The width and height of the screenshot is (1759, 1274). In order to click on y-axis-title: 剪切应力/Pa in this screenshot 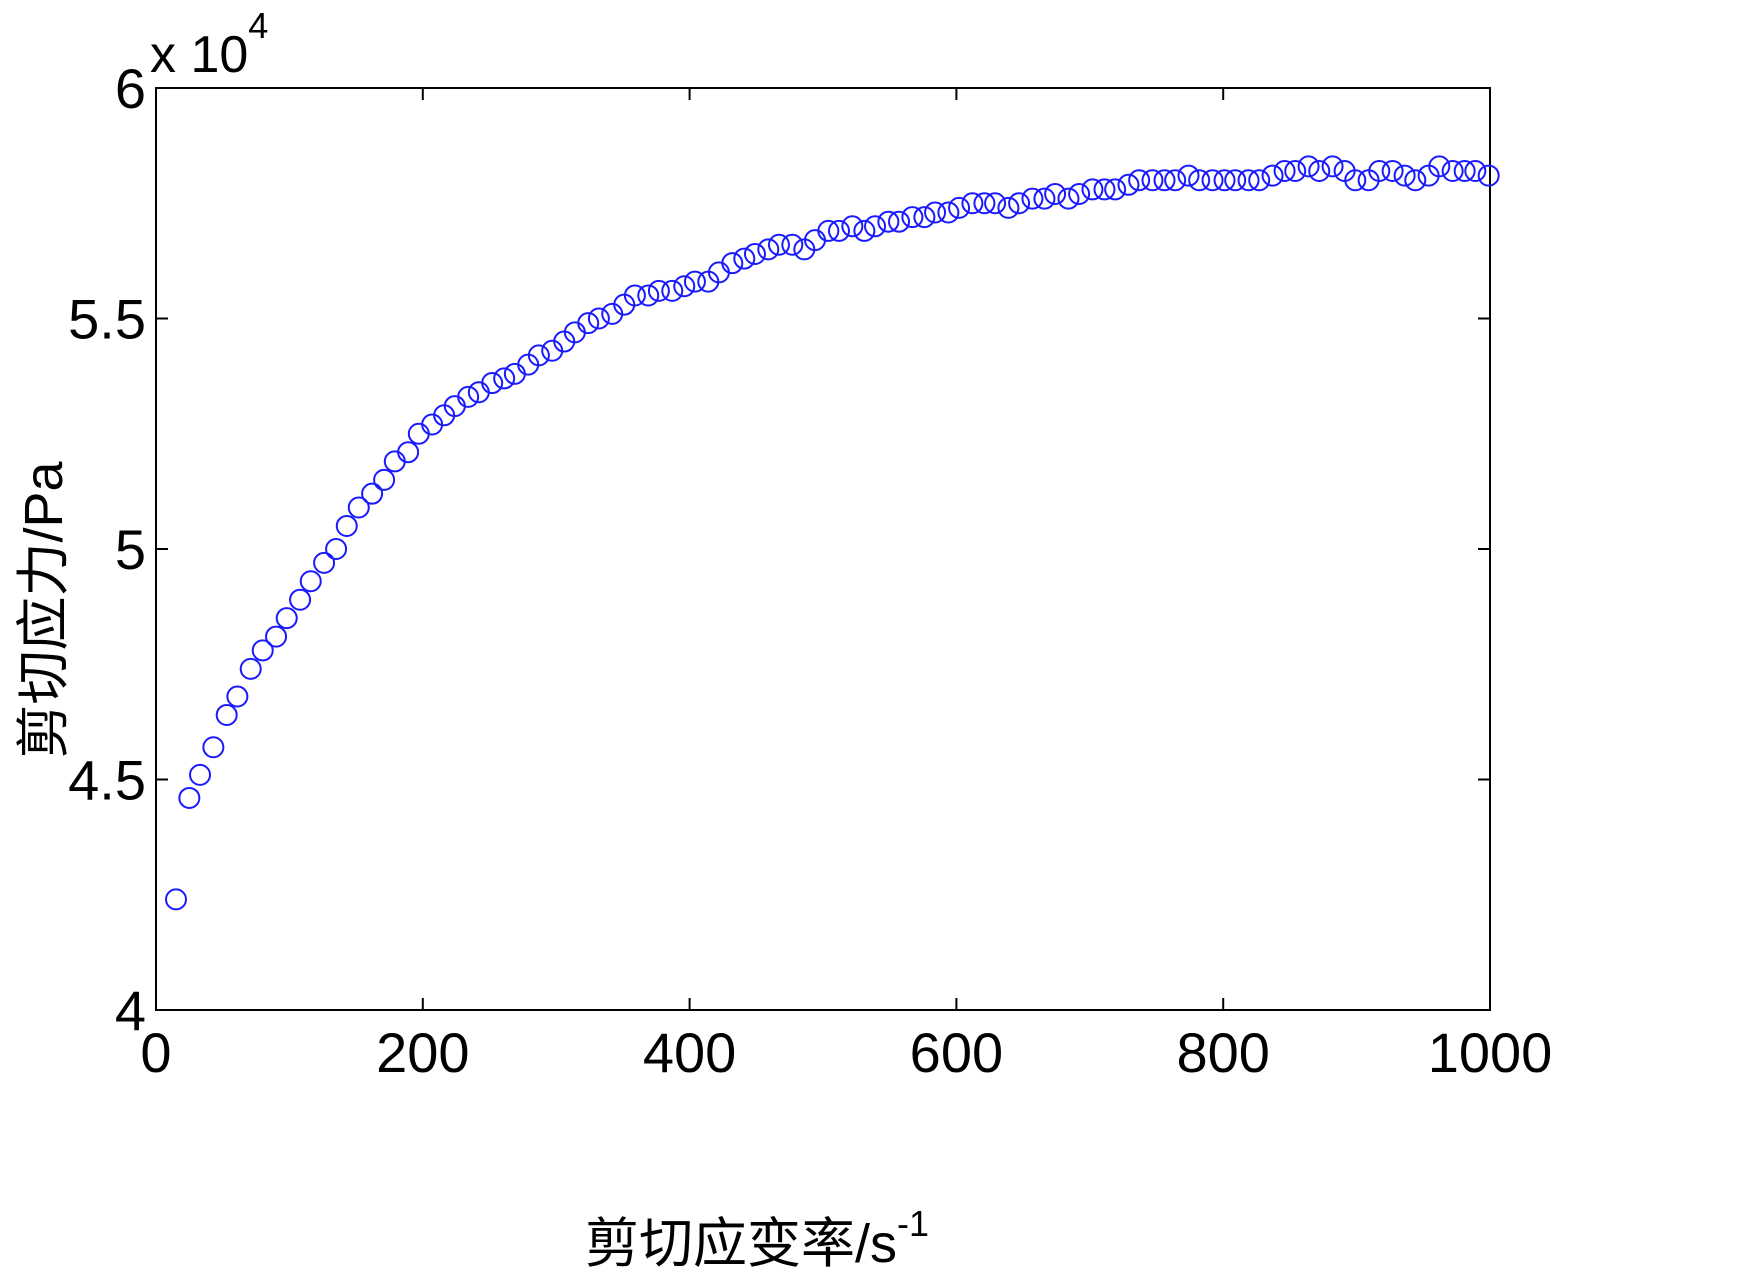, I will do `click(44, 610)`.